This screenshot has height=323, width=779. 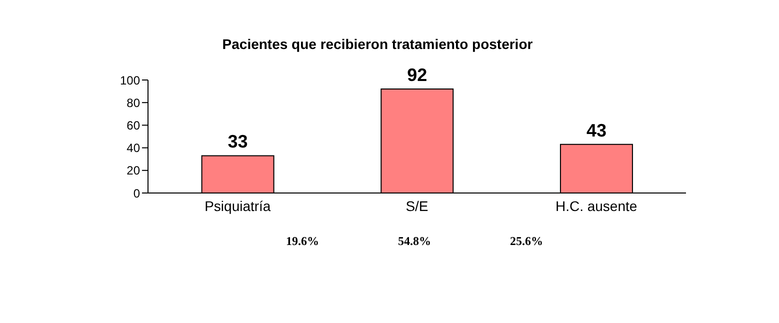 I want to click on y-tick-label: 60, so click(x=133, y=125).